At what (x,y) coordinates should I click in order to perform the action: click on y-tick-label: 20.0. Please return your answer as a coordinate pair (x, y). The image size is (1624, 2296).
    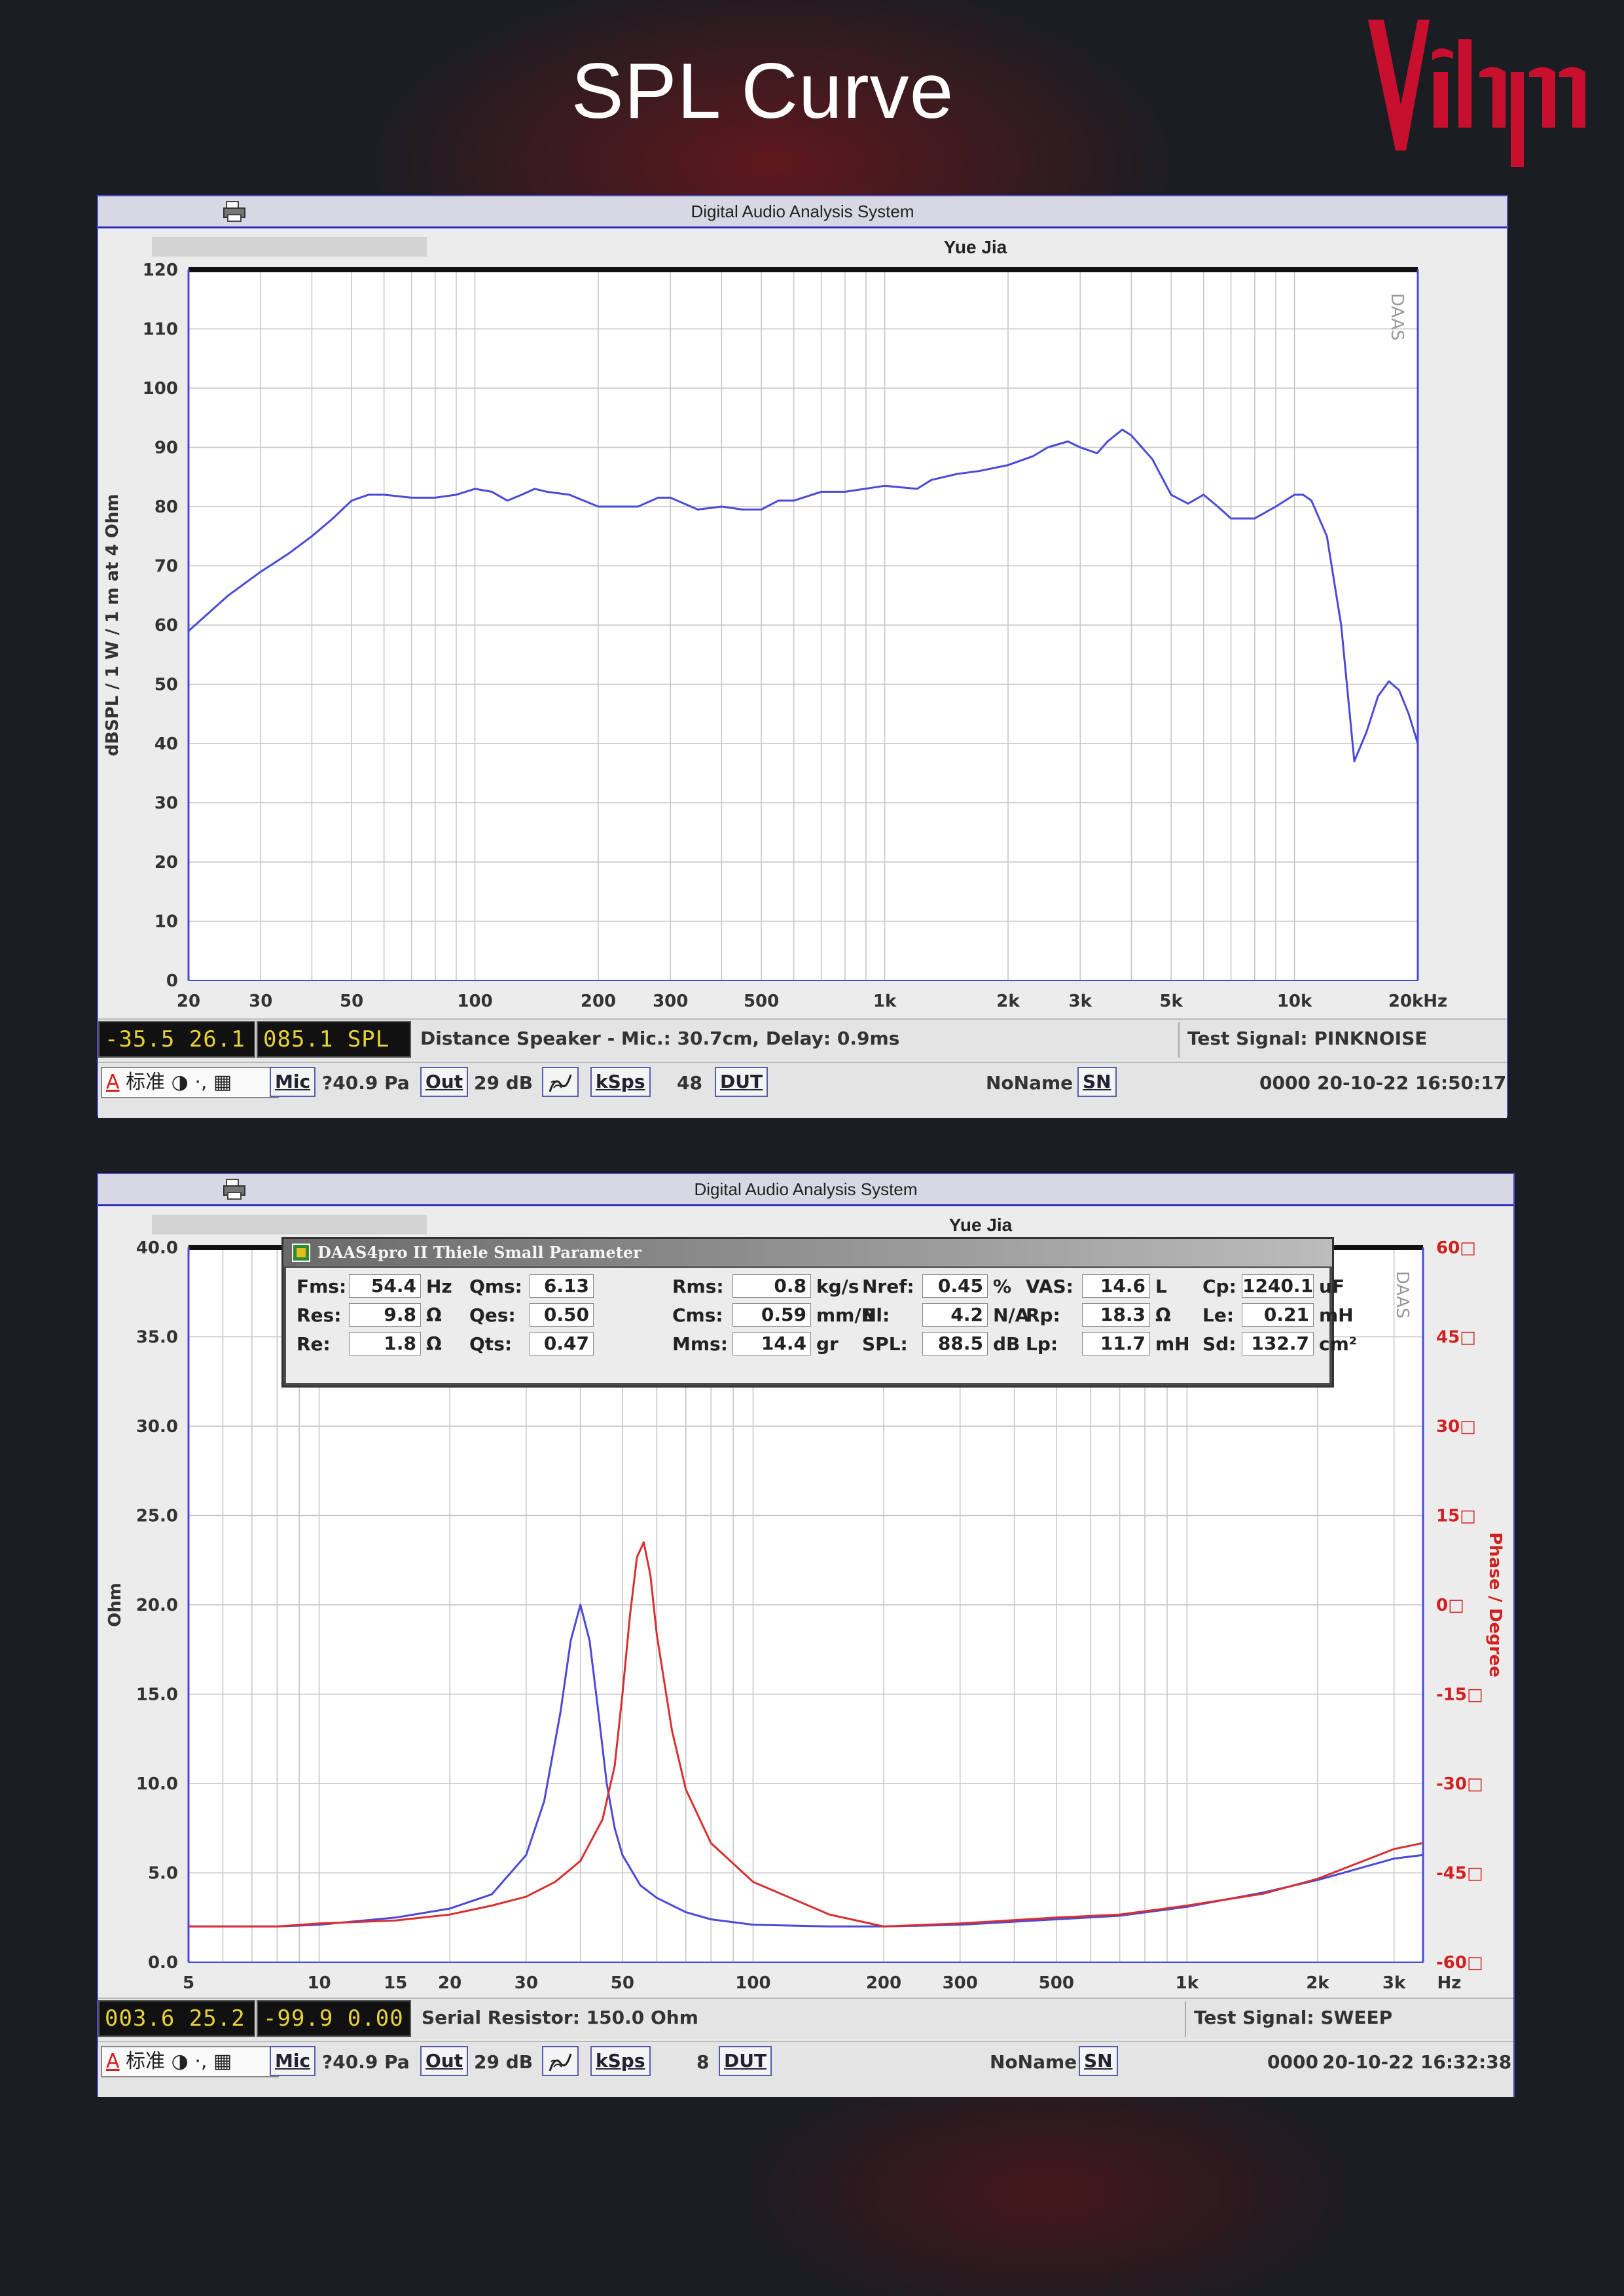
    Looking at the image, I should click on (157, 1605).